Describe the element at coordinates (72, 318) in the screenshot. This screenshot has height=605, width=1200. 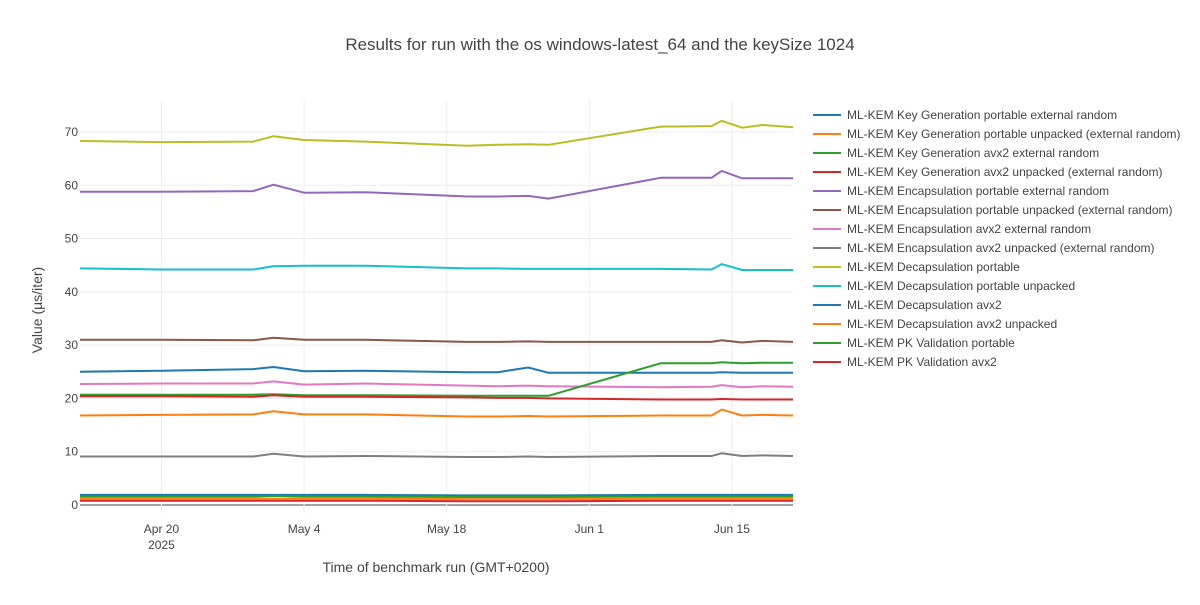
I see `y-axis-ticks: 0 10 20 30 40 50 60 70` at that location.